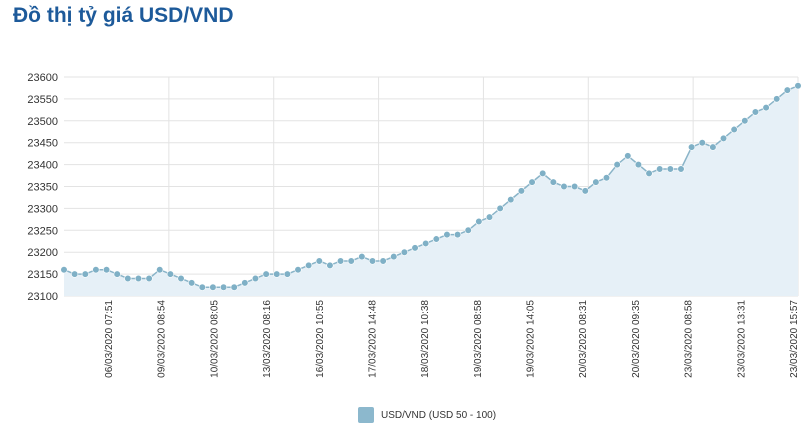 This screenshot has width=810, height=431. I want to click on x-tick-label: 23/03/2020 13:31, so click(741, 339).